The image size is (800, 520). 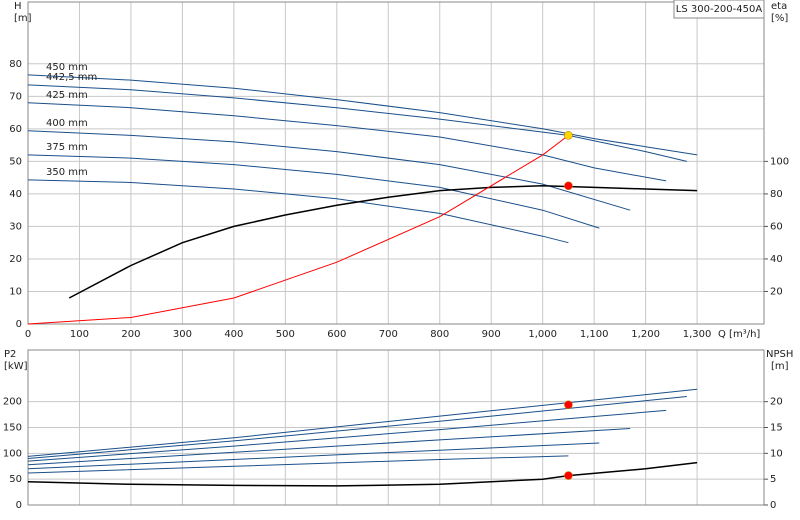 What do you see at coordinates (130, 334) in the screenshot?
I see `x-tick-label: 200` at bounding box center [130, 334].